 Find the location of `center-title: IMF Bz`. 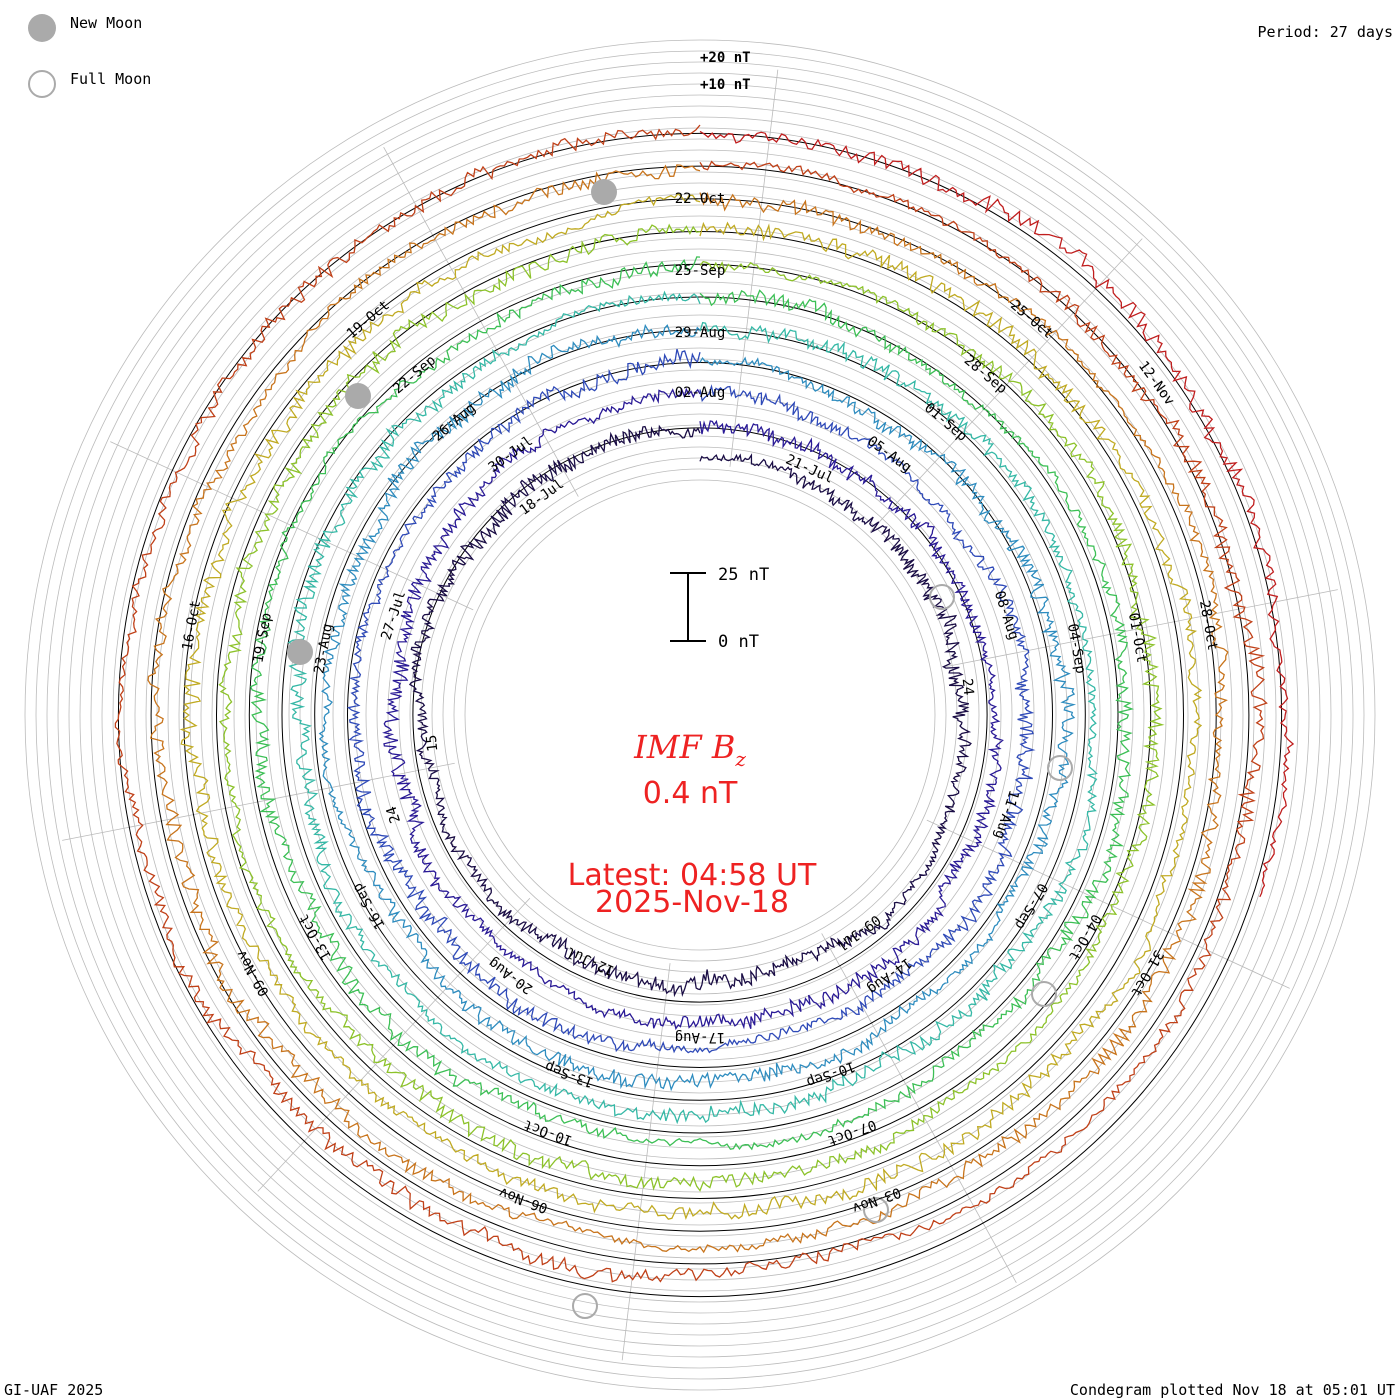

center-title: IMF Bz is located at coordinates (689, 749).